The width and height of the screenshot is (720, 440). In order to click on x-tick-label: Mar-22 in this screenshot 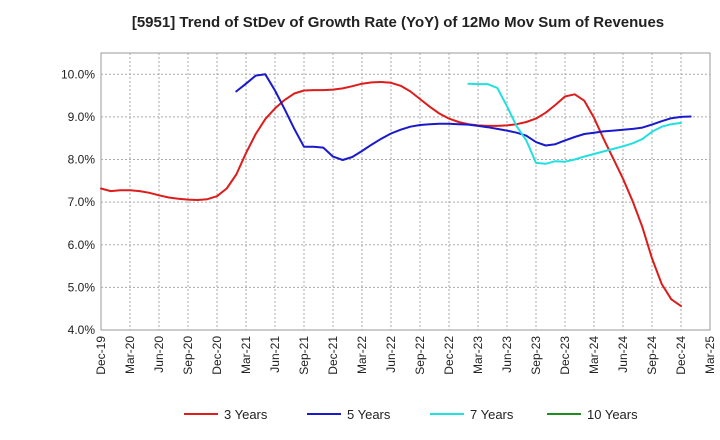, I will do `click(362, 355)`.